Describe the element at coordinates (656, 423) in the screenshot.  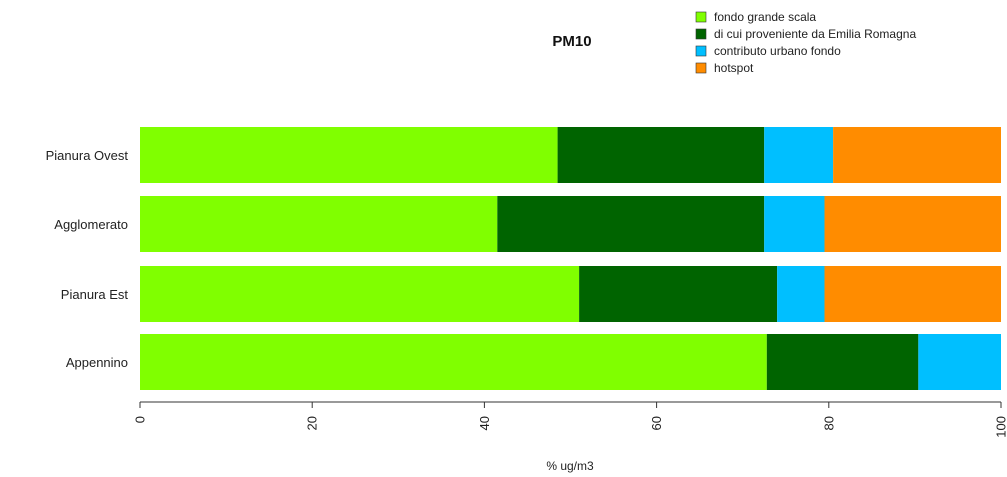
I see `x-tick-label: 60` at that location.